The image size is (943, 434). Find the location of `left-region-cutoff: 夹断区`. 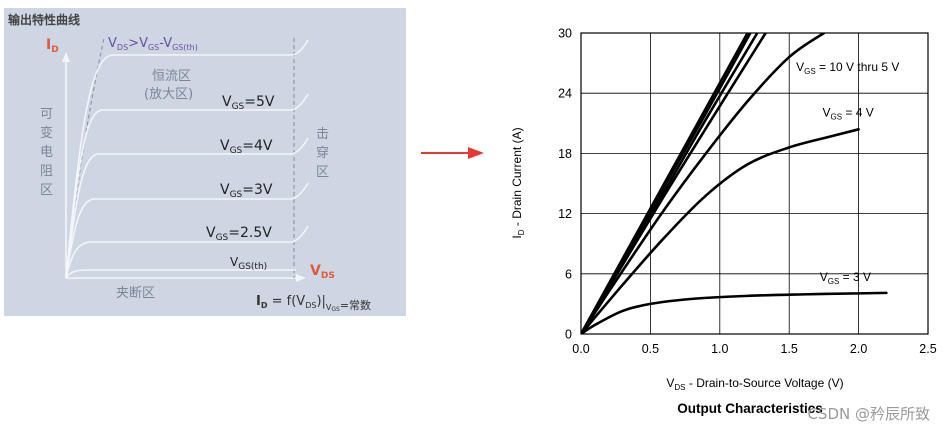

left-region-cutoff: 夹断区 is located at coordinates (135, 293).